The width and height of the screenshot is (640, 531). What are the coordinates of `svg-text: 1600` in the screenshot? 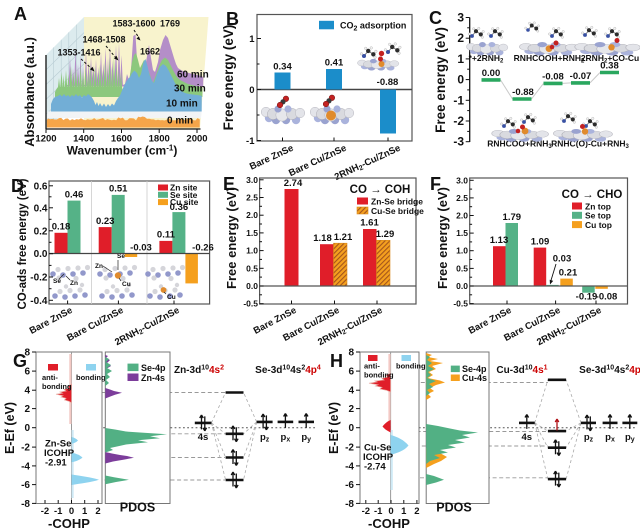 It's located at (121, 139).